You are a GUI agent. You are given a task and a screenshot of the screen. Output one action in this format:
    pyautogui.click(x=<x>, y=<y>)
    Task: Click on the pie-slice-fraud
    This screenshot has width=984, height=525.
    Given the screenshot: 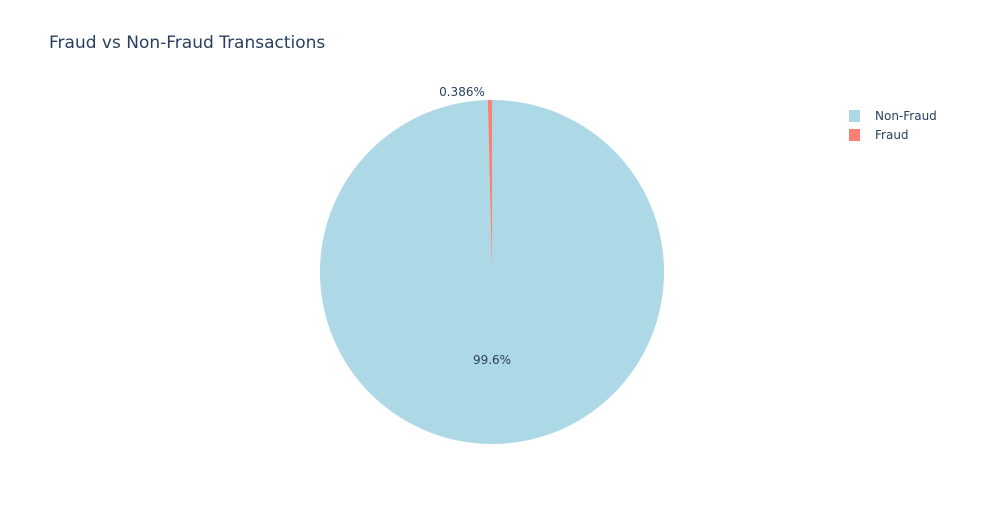 What is the action you would take?
    pyautogui.click(x=489, y=186)
    